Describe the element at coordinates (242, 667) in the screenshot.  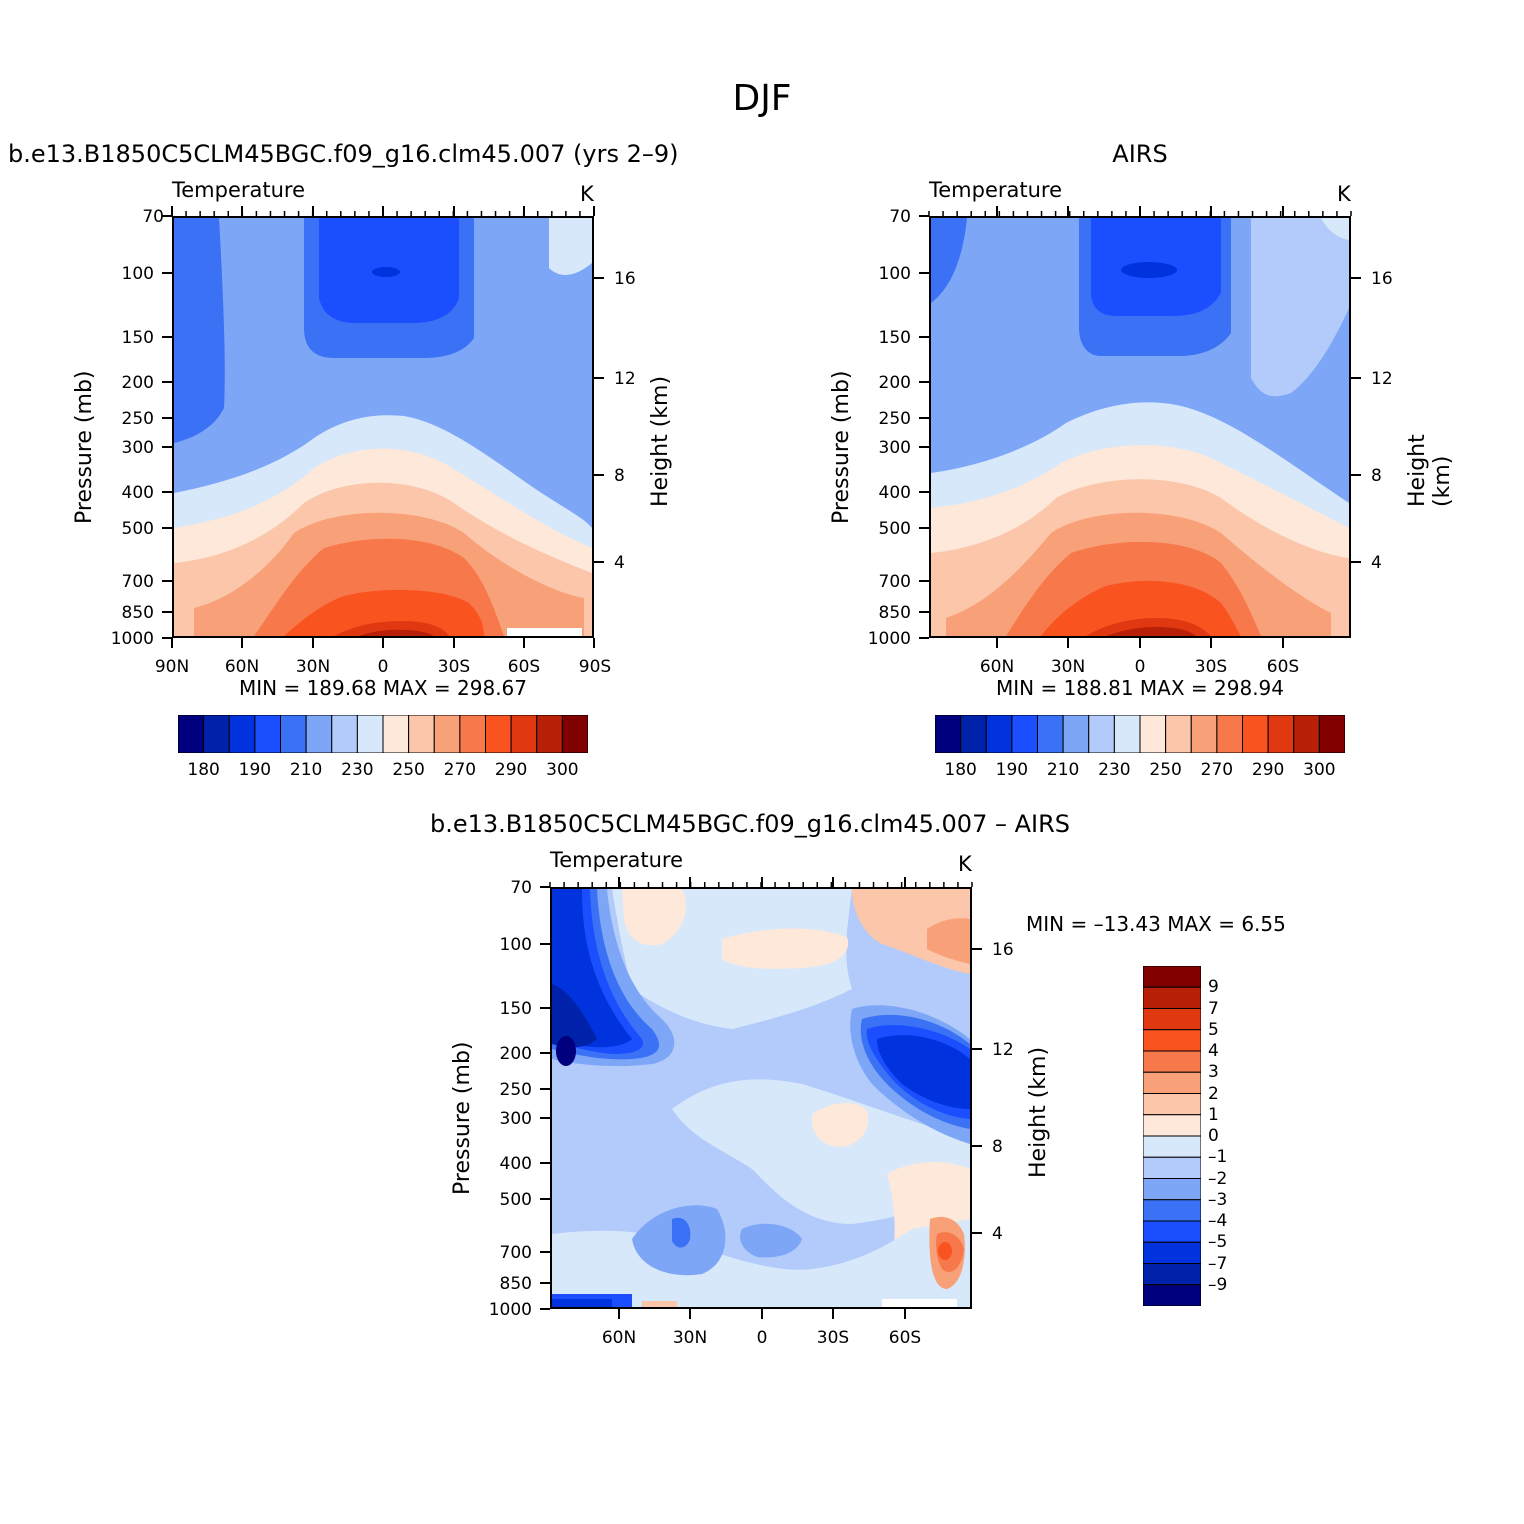
I see `panel1-xtick-60n: 60N` at that location.